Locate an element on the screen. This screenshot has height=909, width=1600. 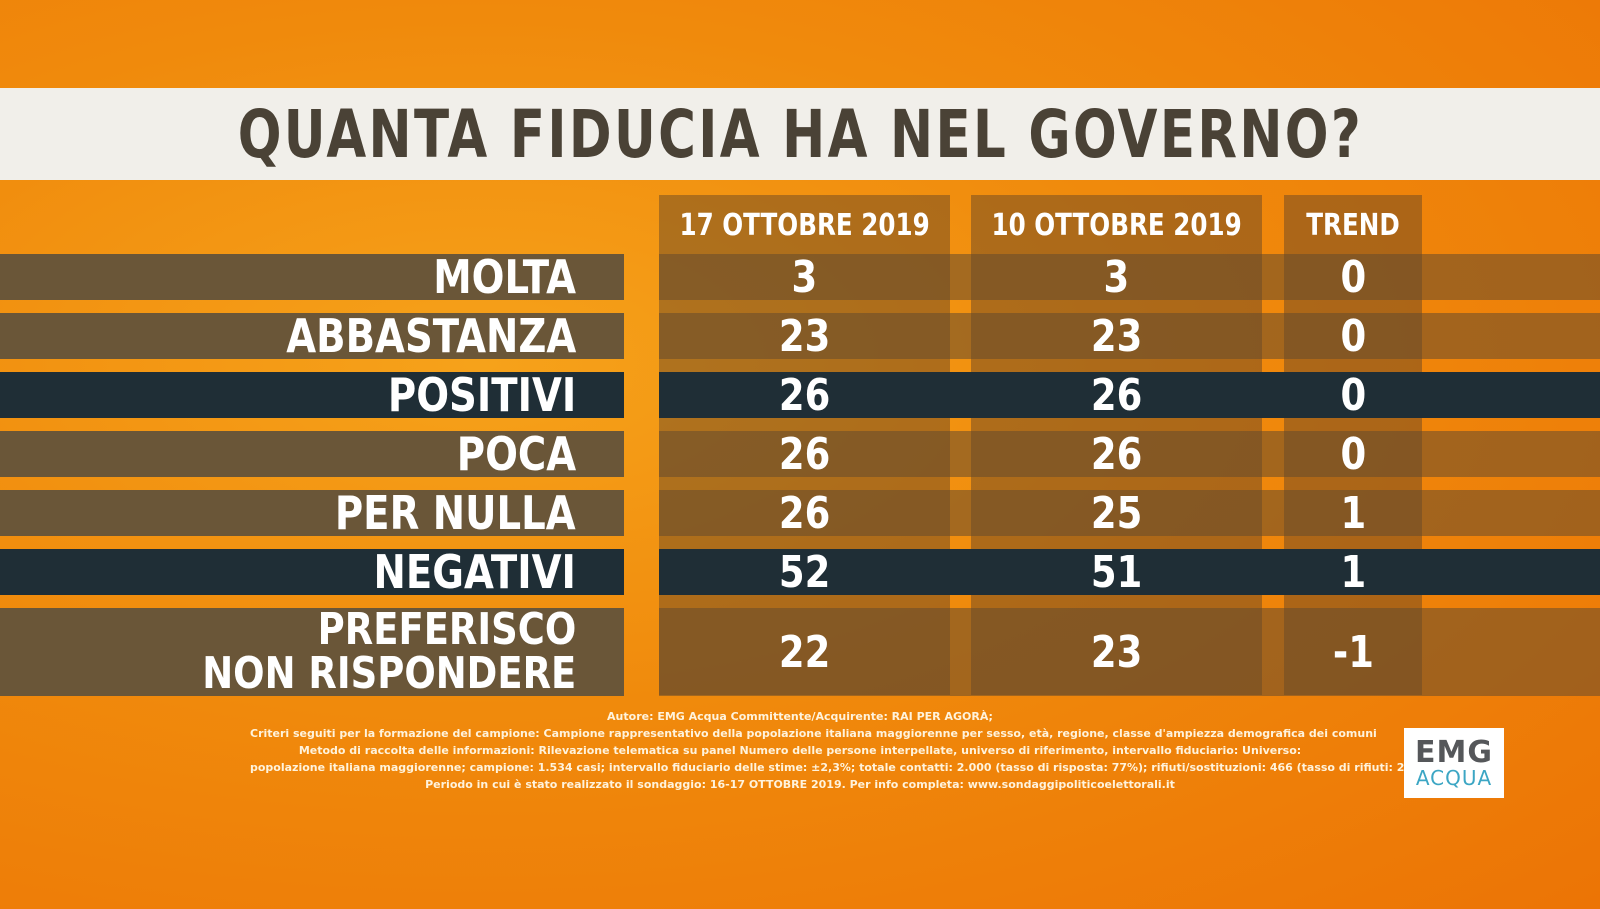
row-label-line: PREFERISCO is located at coordinates (446, 629).